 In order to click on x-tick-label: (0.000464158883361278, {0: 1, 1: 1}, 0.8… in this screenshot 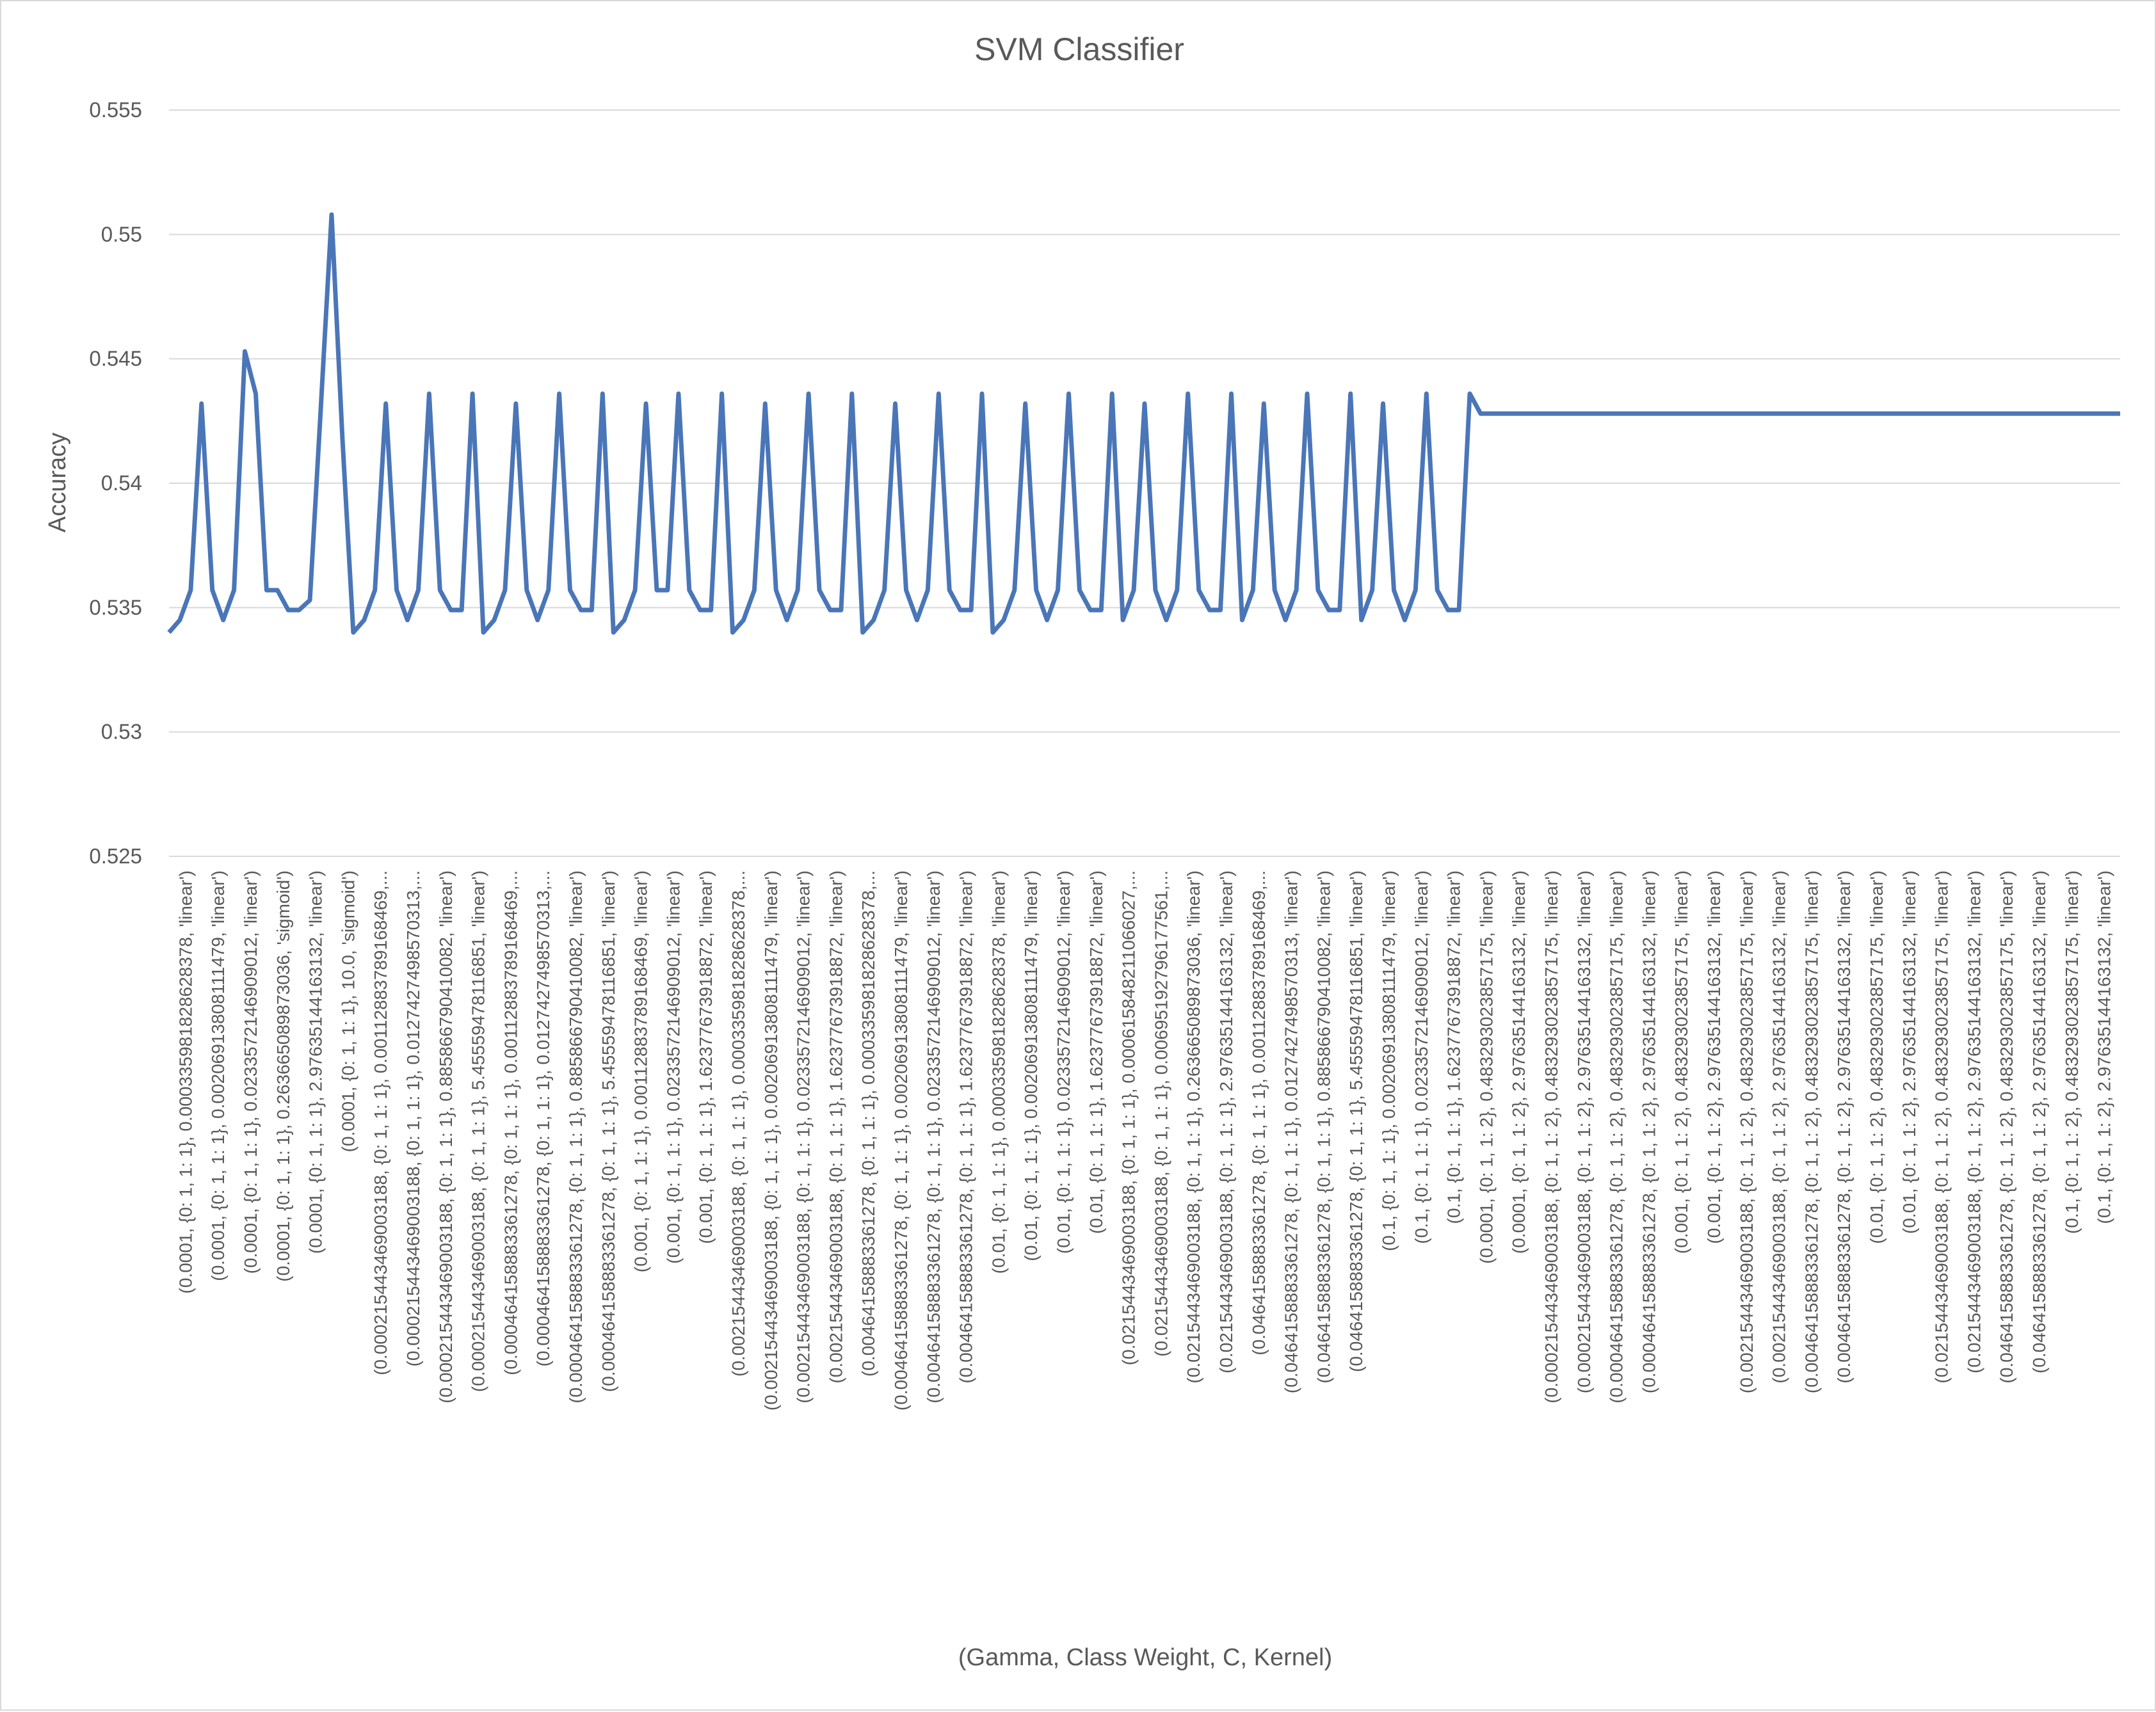, I will do `click(576, 1137)`.